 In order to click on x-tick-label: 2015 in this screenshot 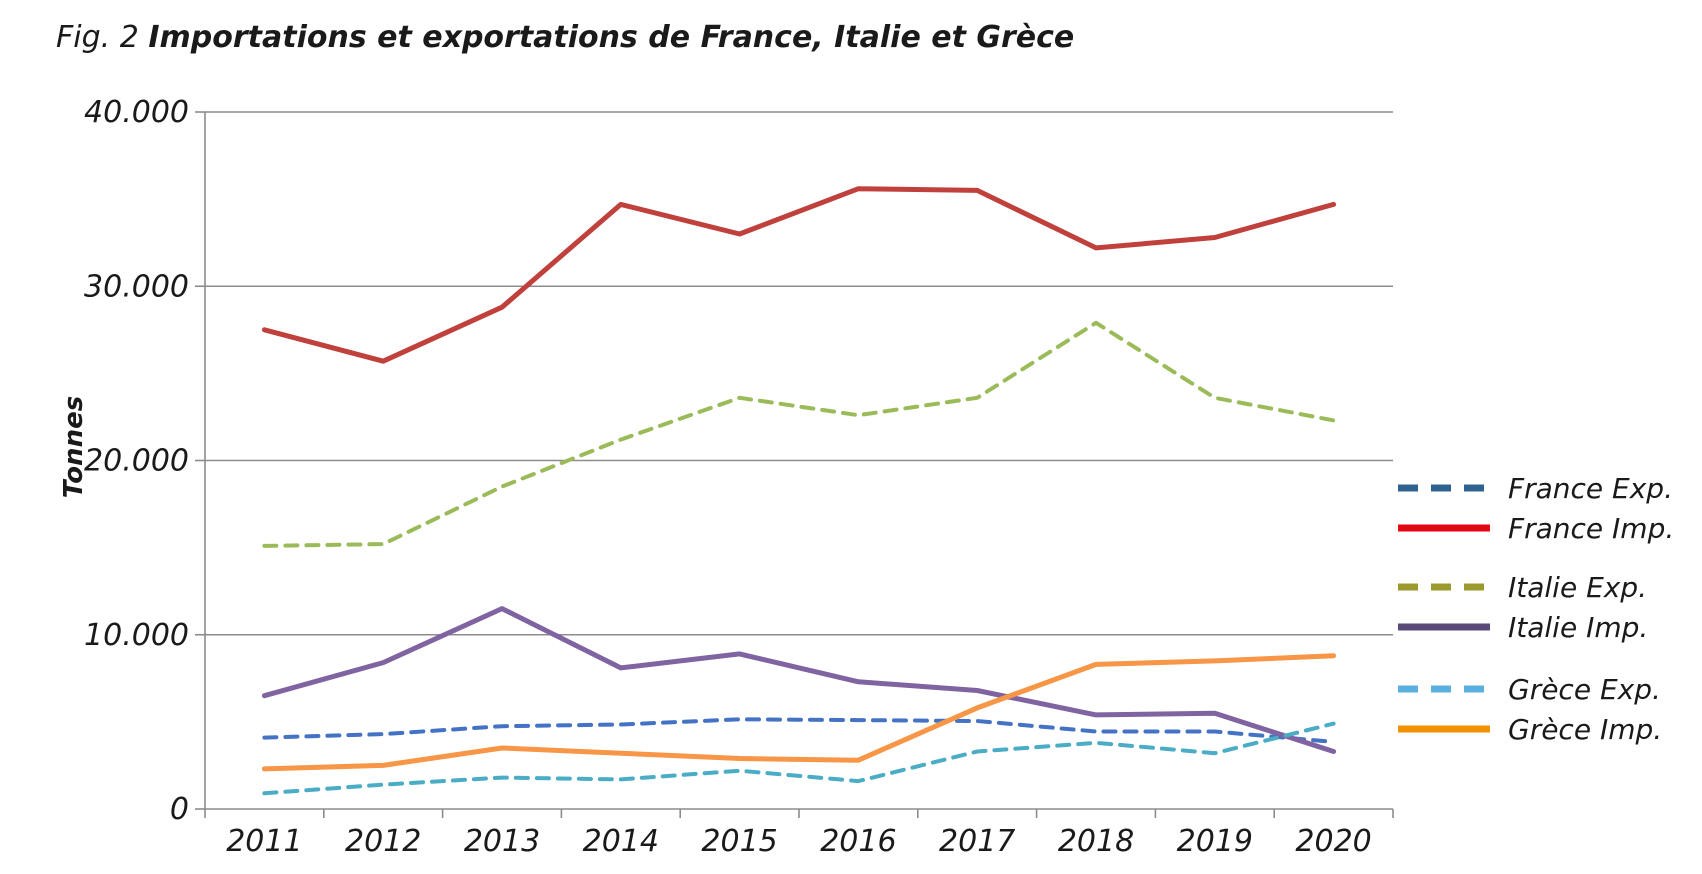, I will do `click(739, 841)`.